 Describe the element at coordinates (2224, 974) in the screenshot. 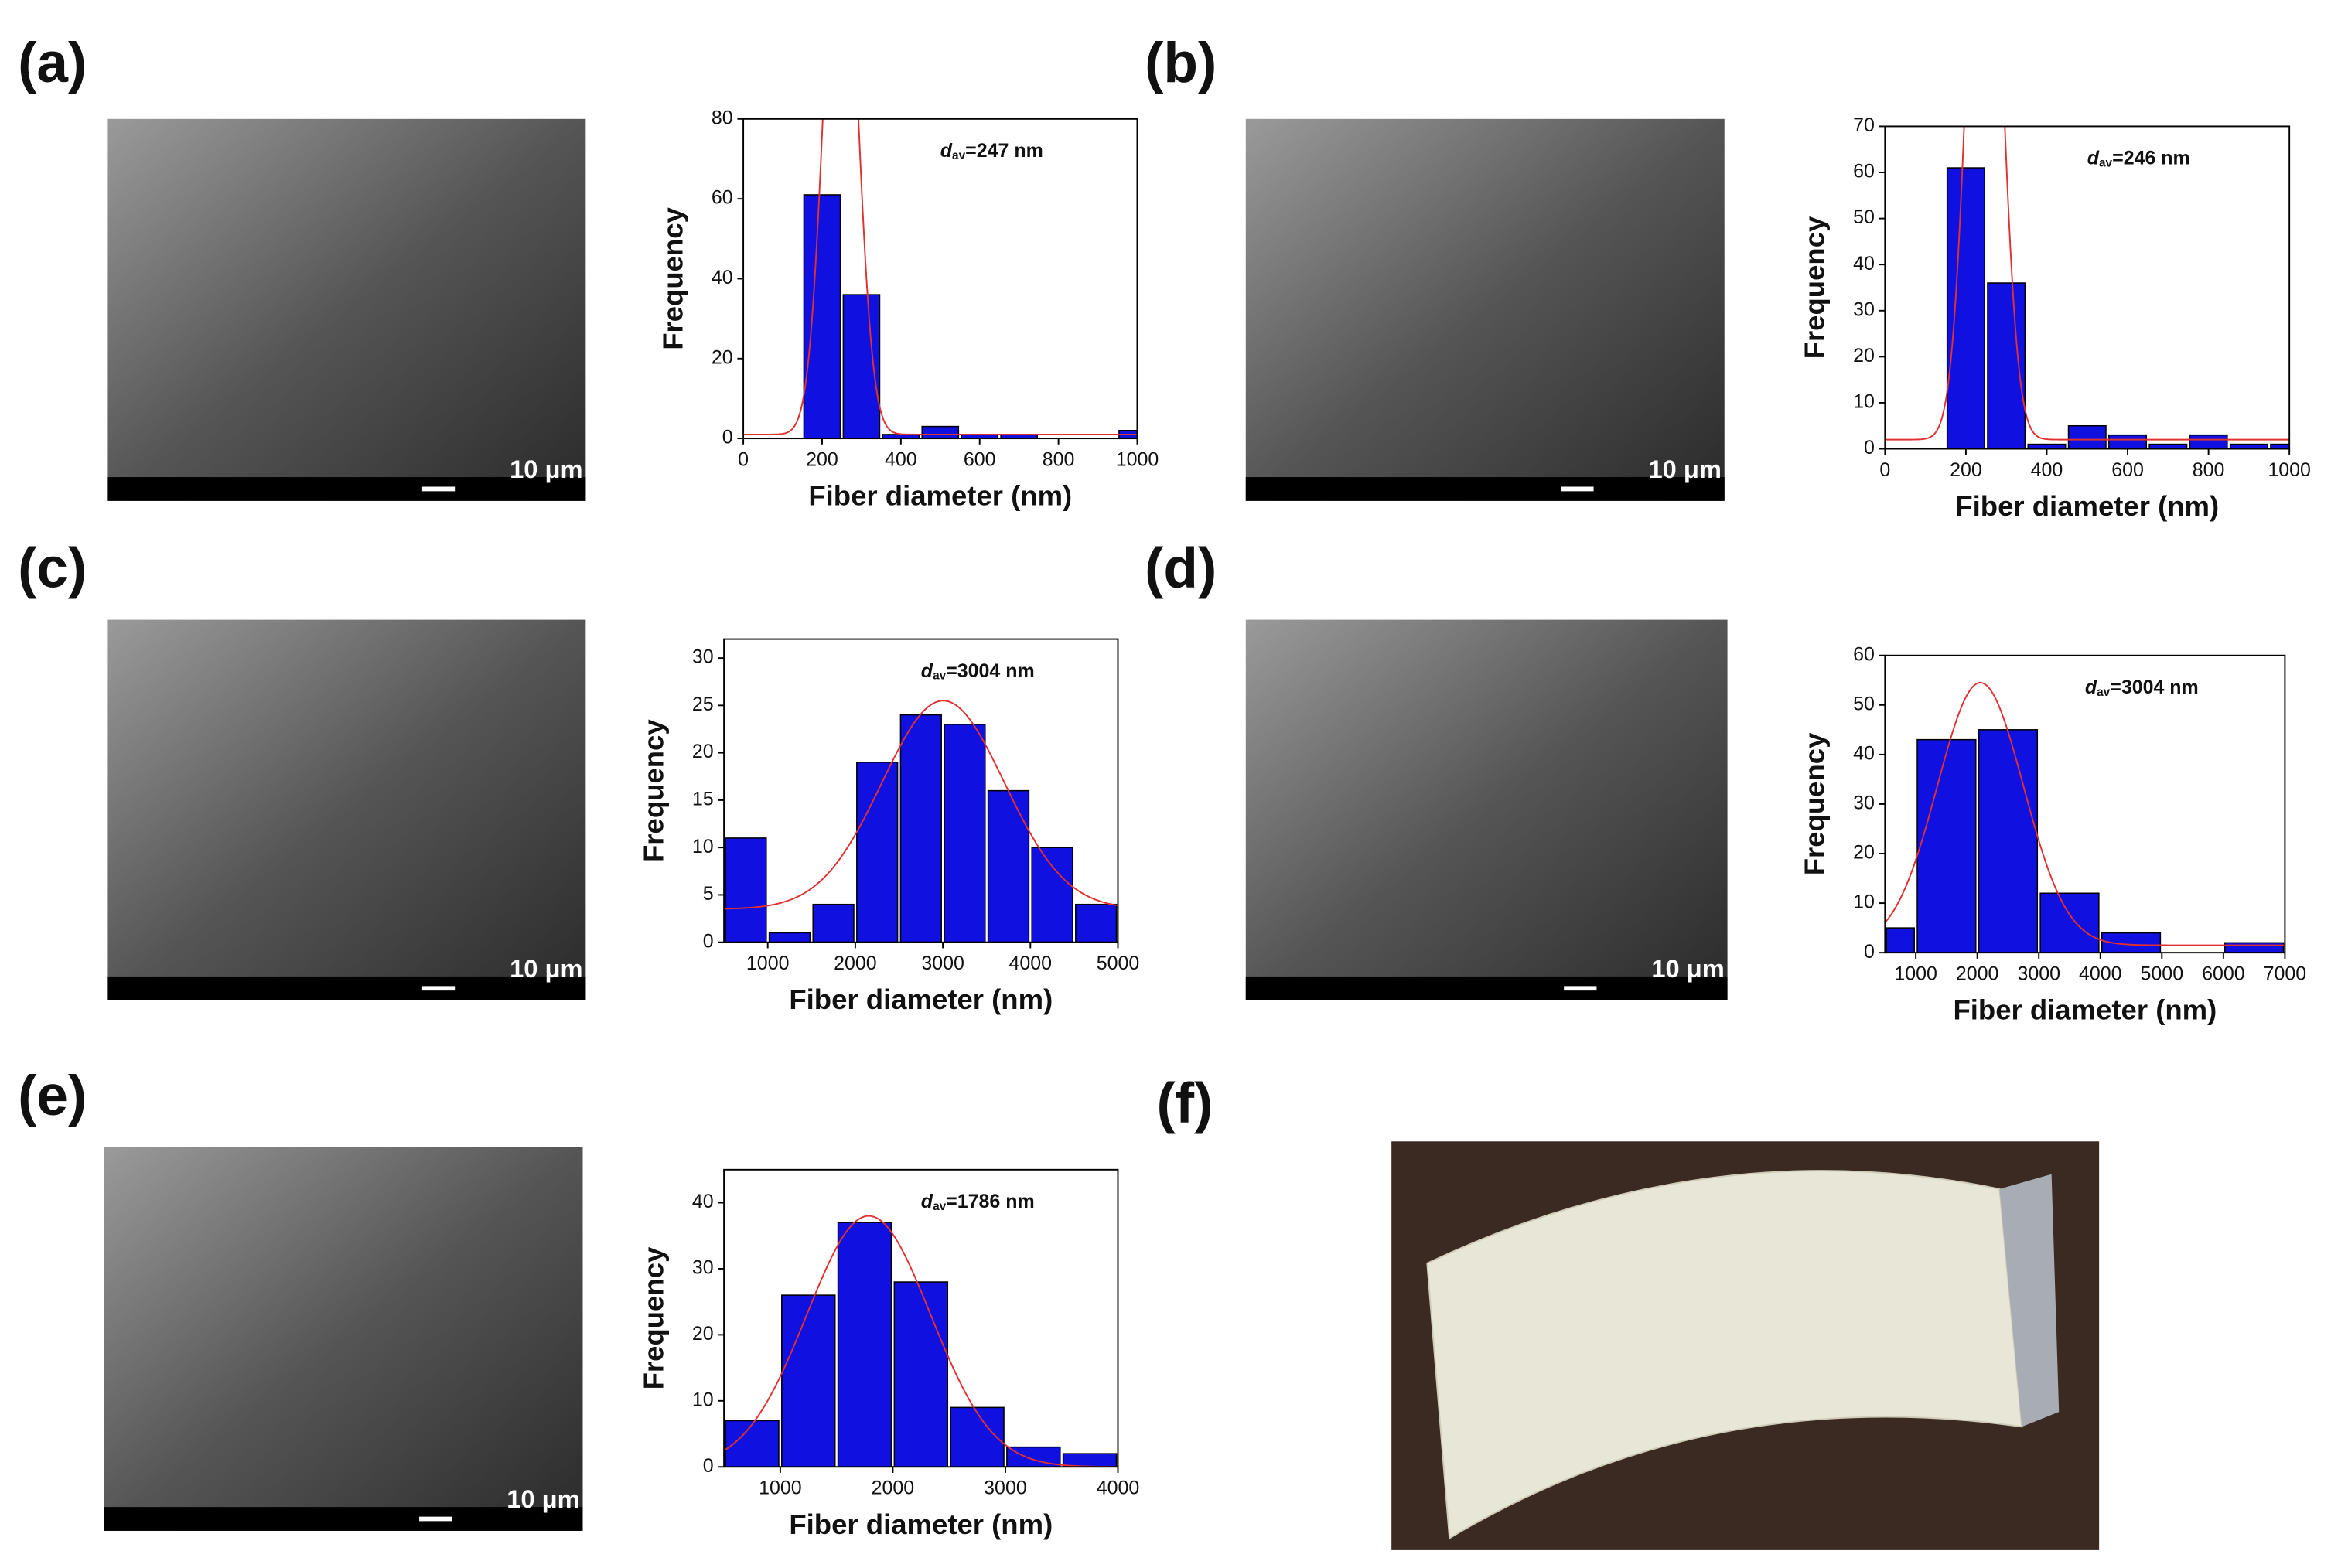

I see `x-tick-label: 6000` at that location.